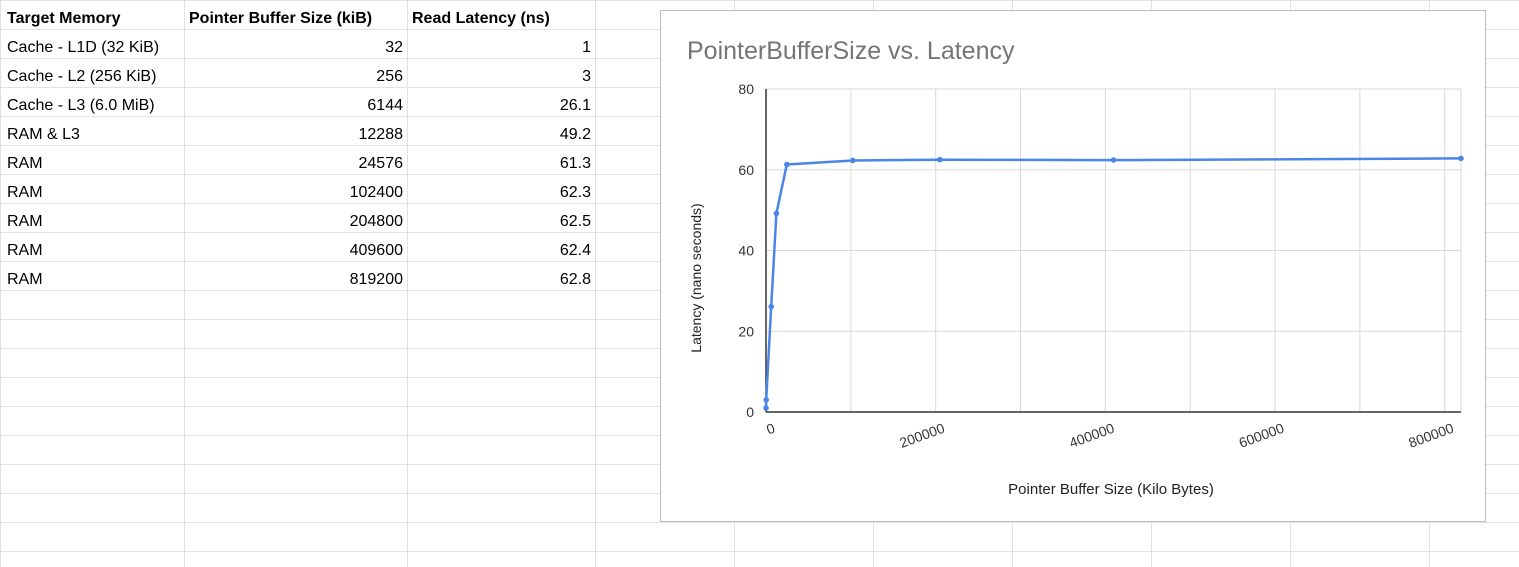 The height and width of the screenshot is (567, 1519). What do you see at coordinates (586, 47) in the screenshot?
I see `cell-read-latency: 1` at bounding box center [586, 47].